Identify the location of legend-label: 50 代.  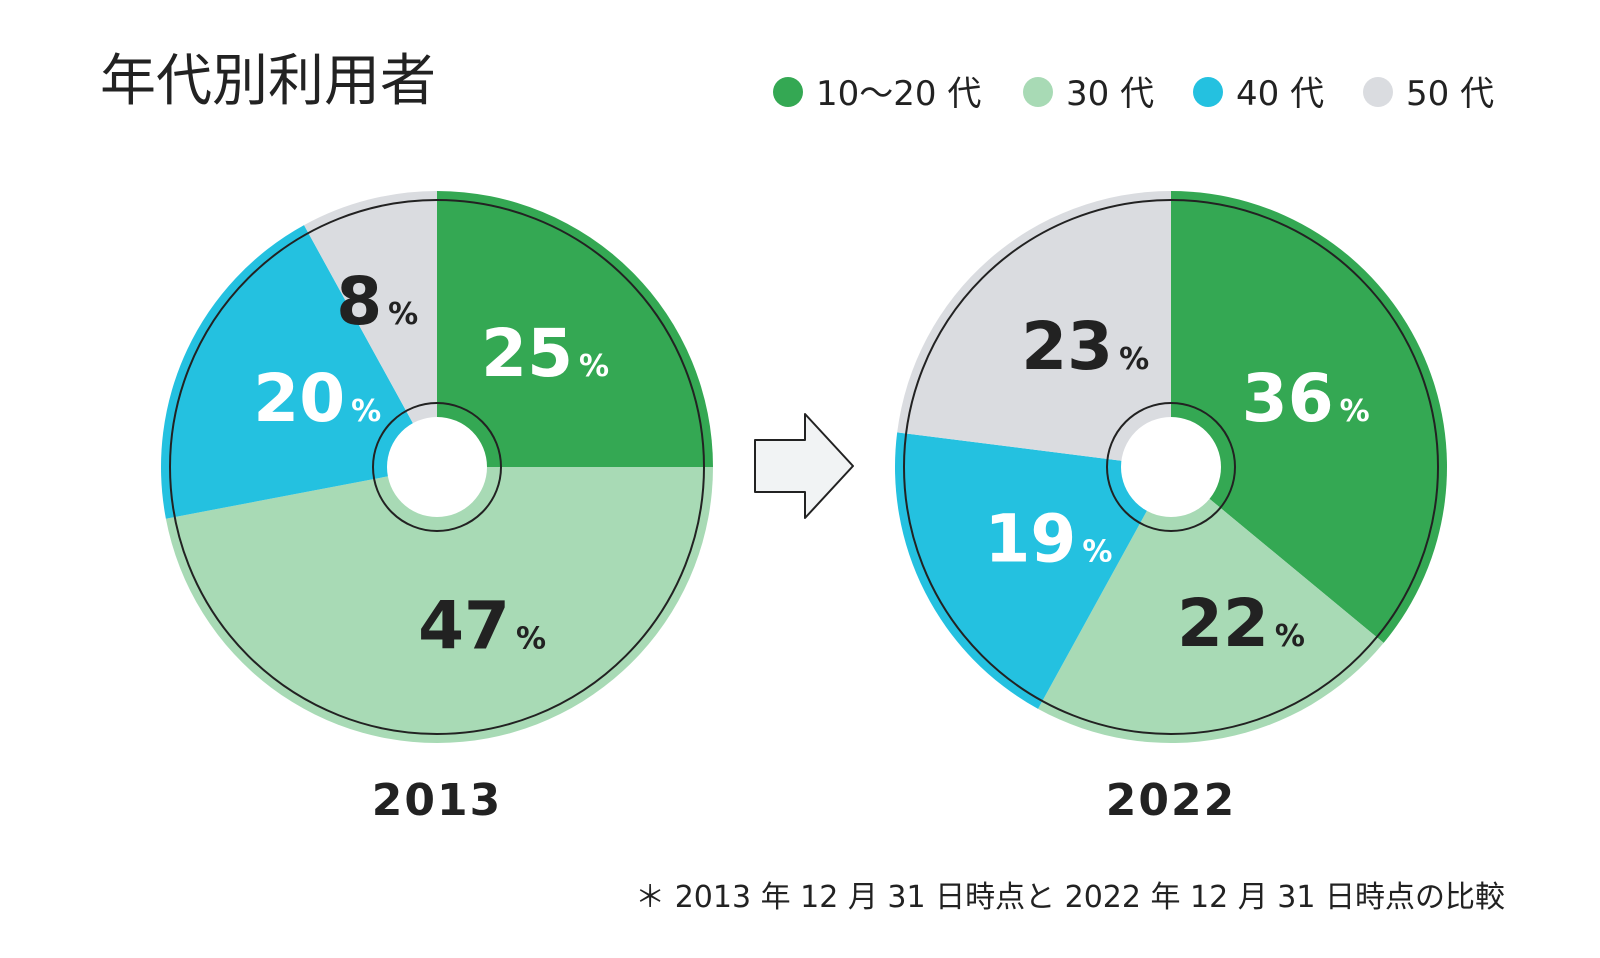
(1450, 94).